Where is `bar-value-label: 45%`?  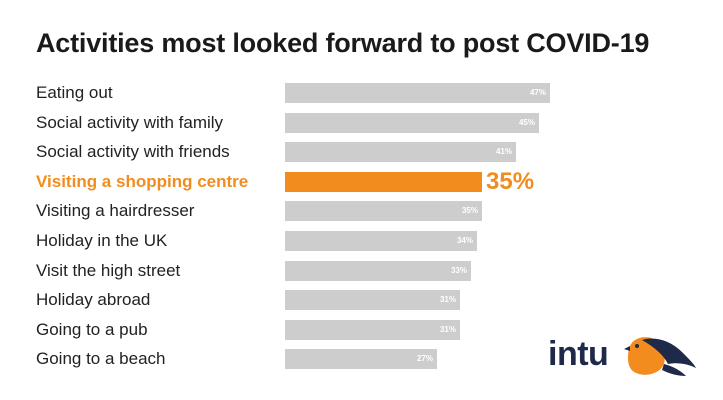
bar-value-label: 45% is located at coordinates (526, 122).